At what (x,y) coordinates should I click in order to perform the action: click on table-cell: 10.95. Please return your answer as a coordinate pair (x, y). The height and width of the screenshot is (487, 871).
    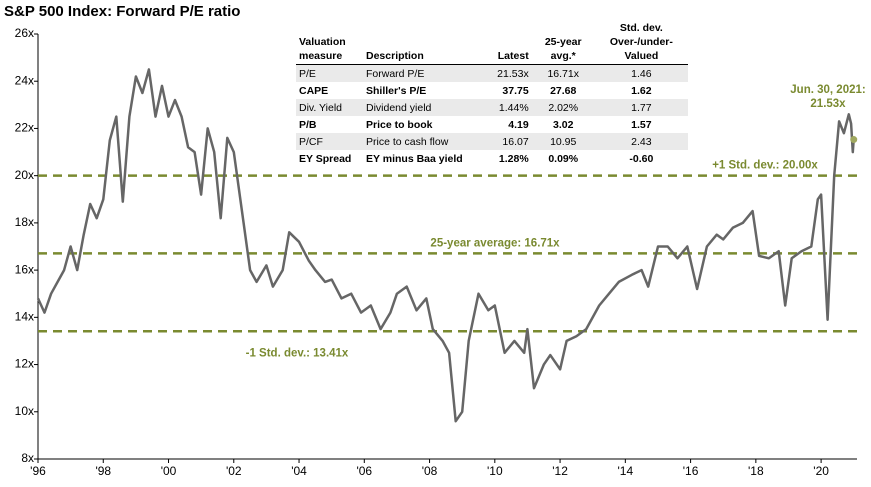
    Looking at the image, I should click on (563, 141).